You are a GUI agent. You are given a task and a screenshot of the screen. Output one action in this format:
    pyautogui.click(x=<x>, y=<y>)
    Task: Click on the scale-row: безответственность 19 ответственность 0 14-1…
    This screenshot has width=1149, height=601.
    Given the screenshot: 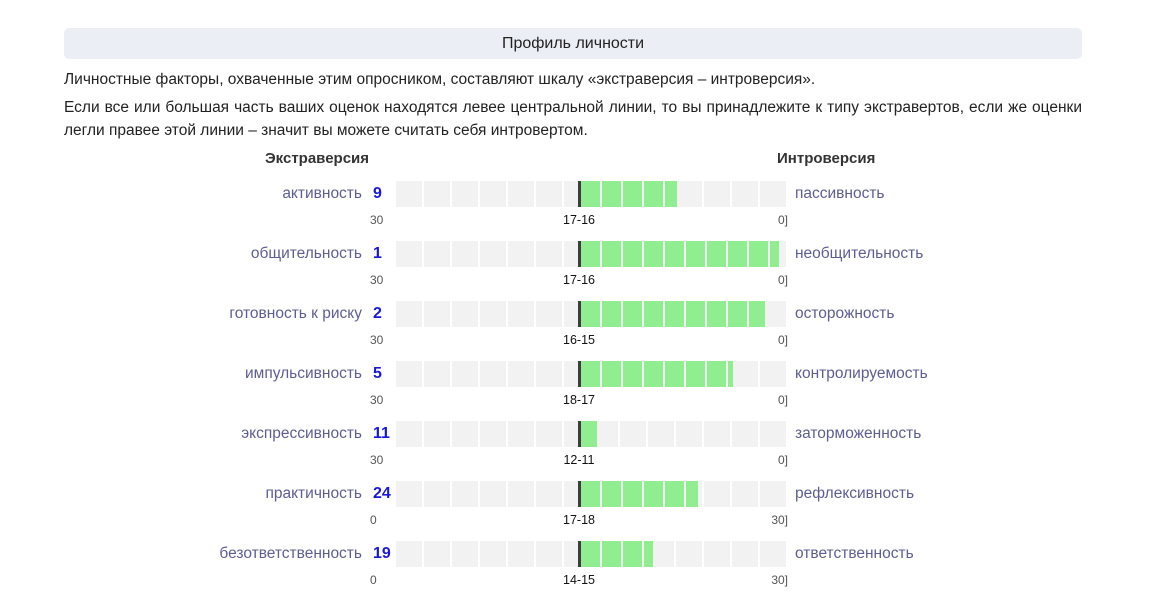 What is the action you would take?
    pyautogui.click(x=574, y=571)
    